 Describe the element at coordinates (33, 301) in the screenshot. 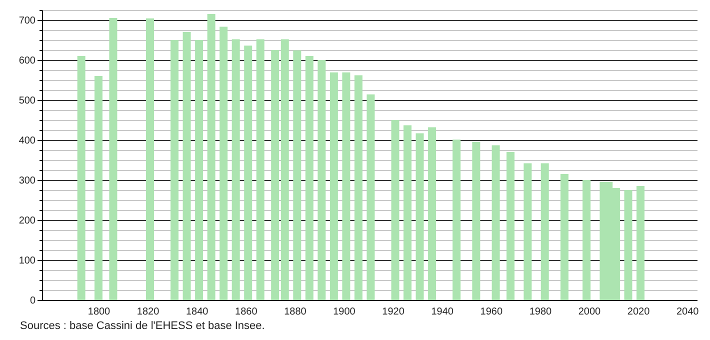

I see `y-tick-label: 0` at that location.